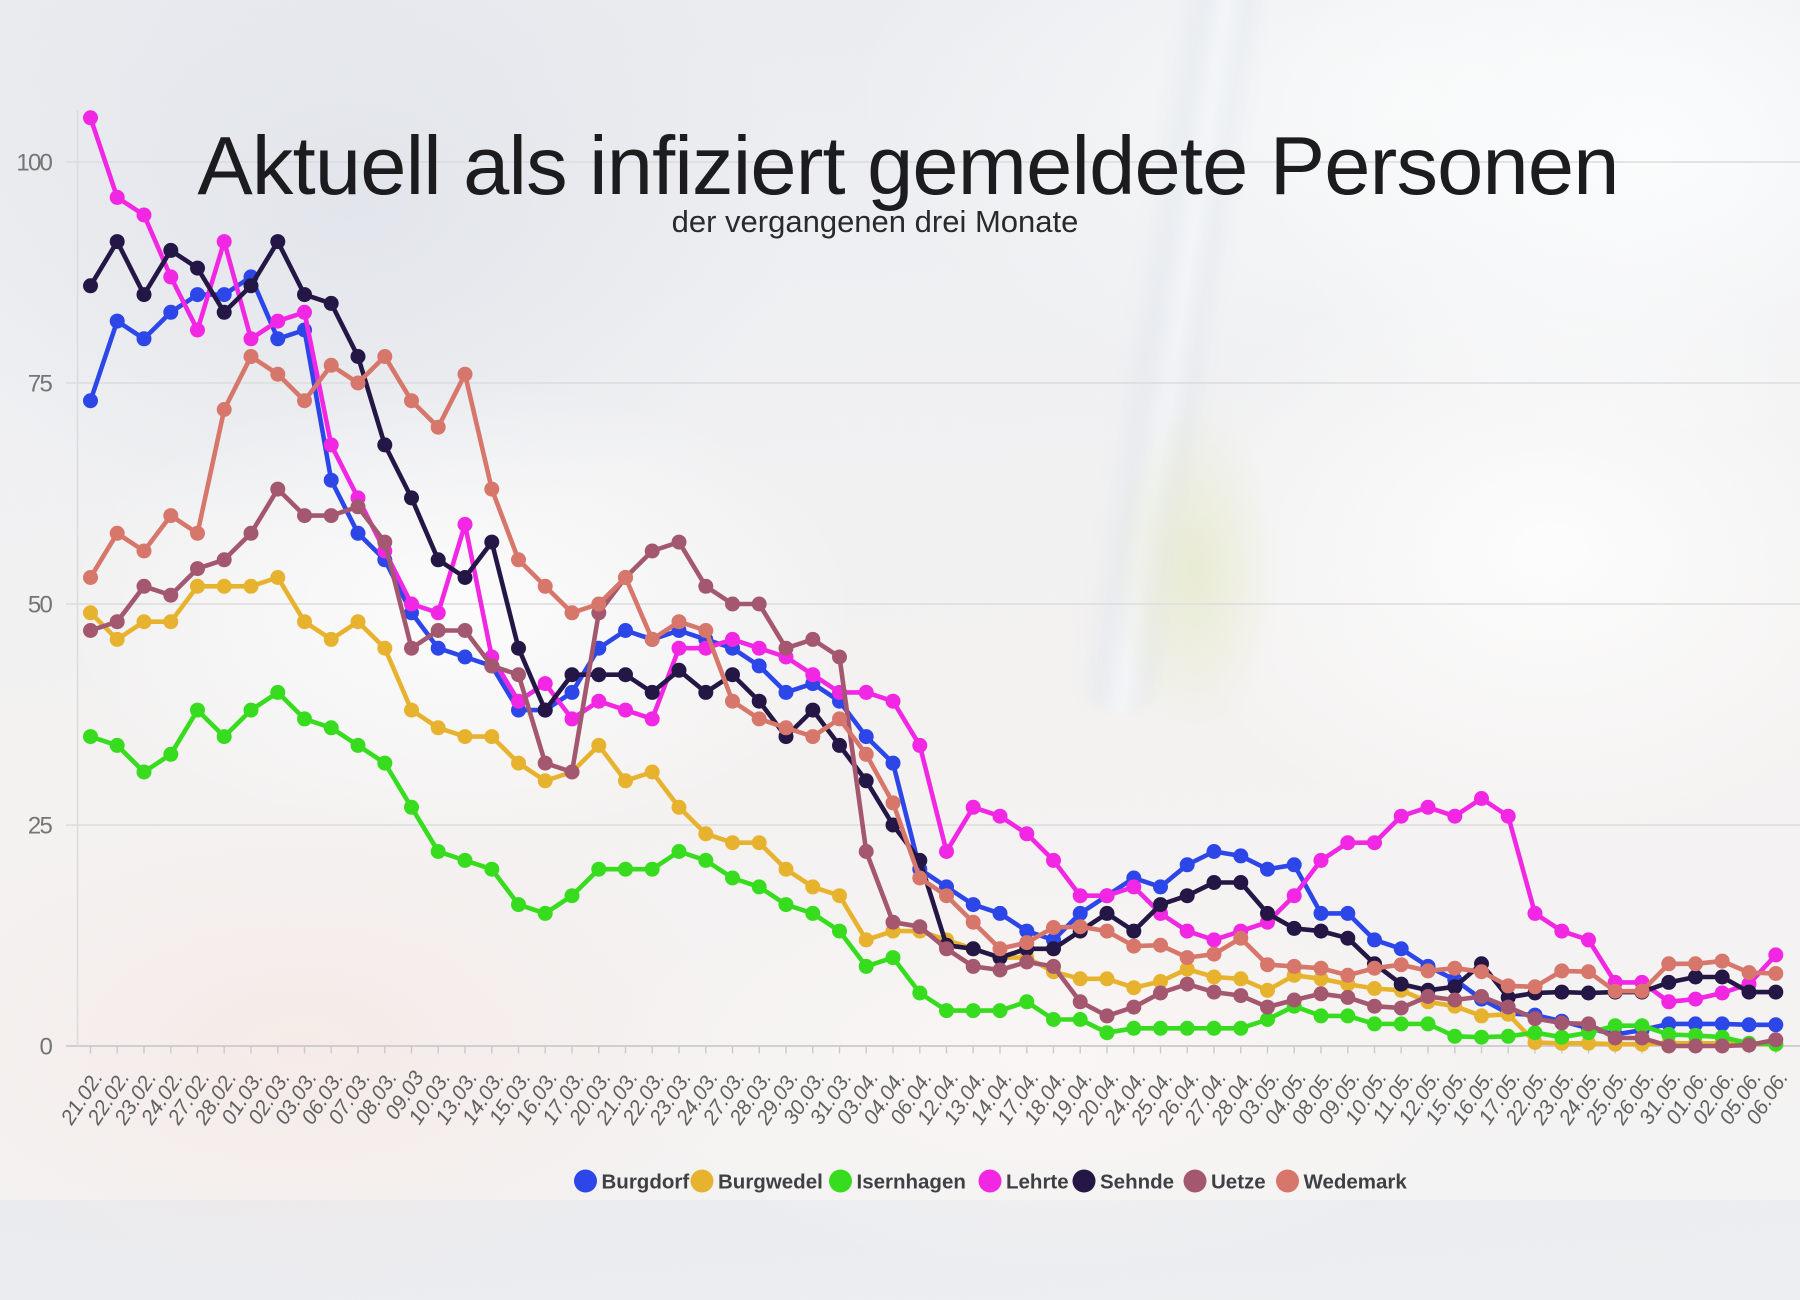  What do you see at coordinates (646, 1182) in the screenshot?
I see `svg-text: Burgdorf` at bounding box center [646, 1182].